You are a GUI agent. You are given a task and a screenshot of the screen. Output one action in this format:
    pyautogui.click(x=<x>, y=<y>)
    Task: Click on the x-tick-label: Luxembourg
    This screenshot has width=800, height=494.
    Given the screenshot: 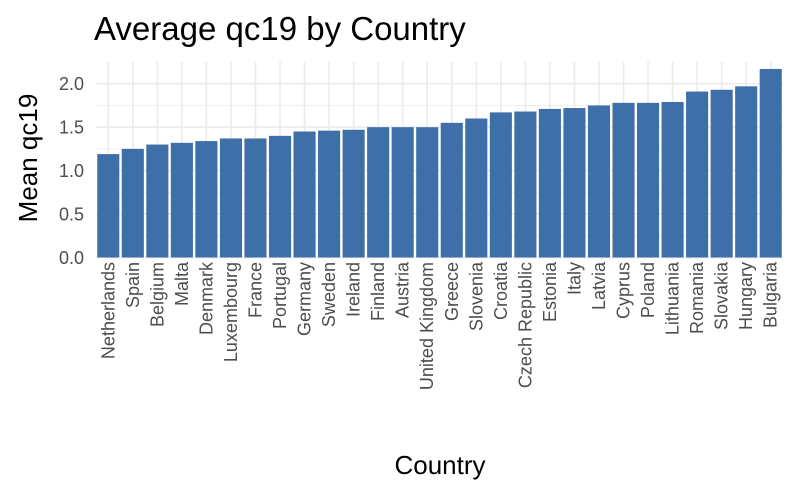 What is the action you would take?
    pyautogui.click(x=231, y=312)
    